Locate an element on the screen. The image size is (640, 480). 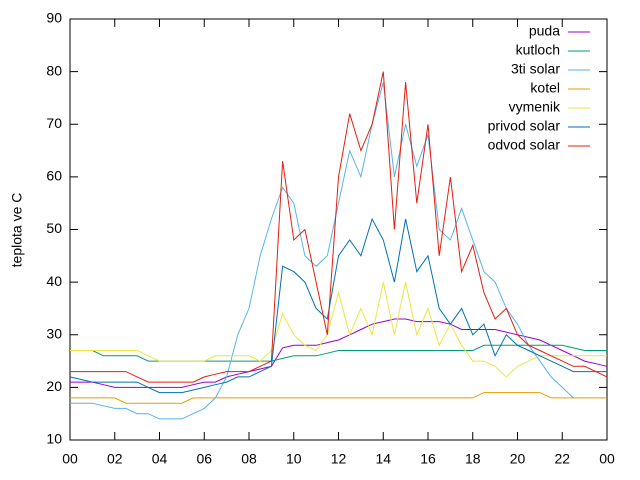
y-tick-label: 50 is located at coordinates (54, 228).